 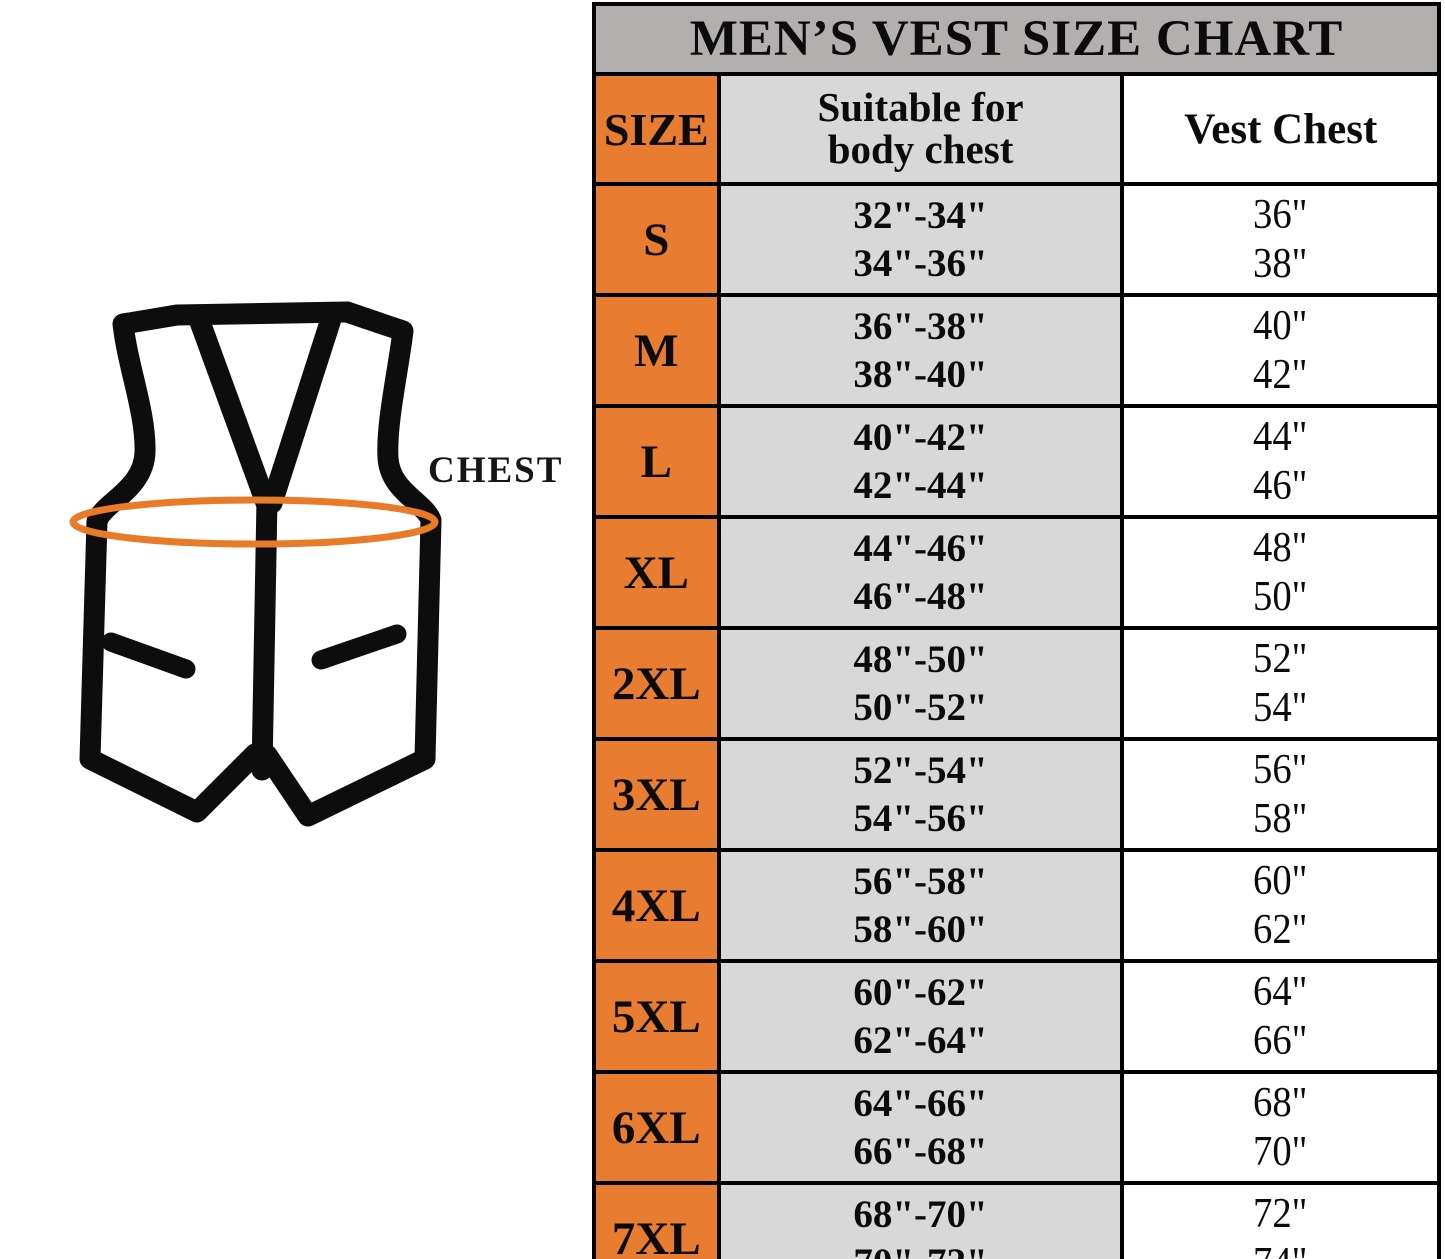 What do you see at coordinates (920, 149) in the screenshot?
I see `column-header-body-chest-line2: body chest` at bounding box center [920, 149].